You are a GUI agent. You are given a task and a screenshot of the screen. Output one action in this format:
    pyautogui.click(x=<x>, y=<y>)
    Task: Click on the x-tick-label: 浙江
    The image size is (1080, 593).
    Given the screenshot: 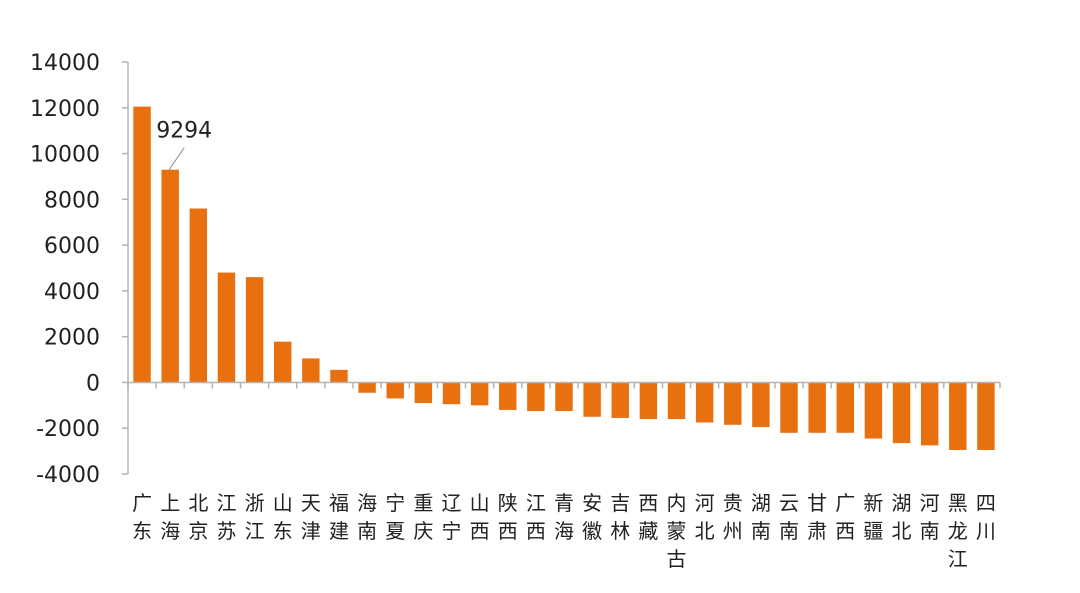 What is the action you would take?
    pyautogui.click(x=255, y=517)
    